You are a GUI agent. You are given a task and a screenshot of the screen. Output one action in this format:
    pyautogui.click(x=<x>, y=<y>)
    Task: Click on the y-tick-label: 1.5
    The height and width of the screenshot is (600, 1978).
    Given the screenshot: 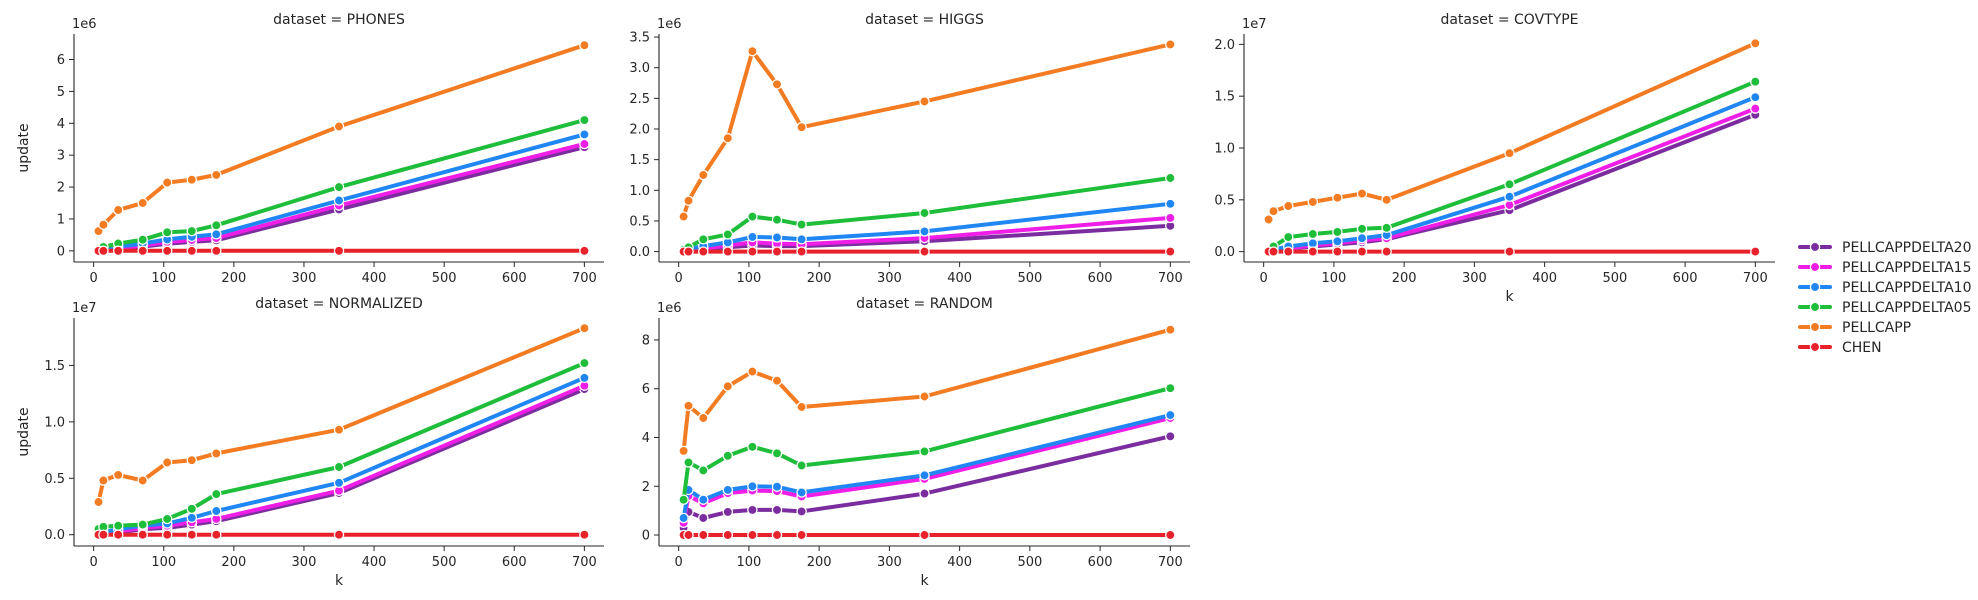 What is the action you would take?
    pyautogui.click(x=54, y=366)
    